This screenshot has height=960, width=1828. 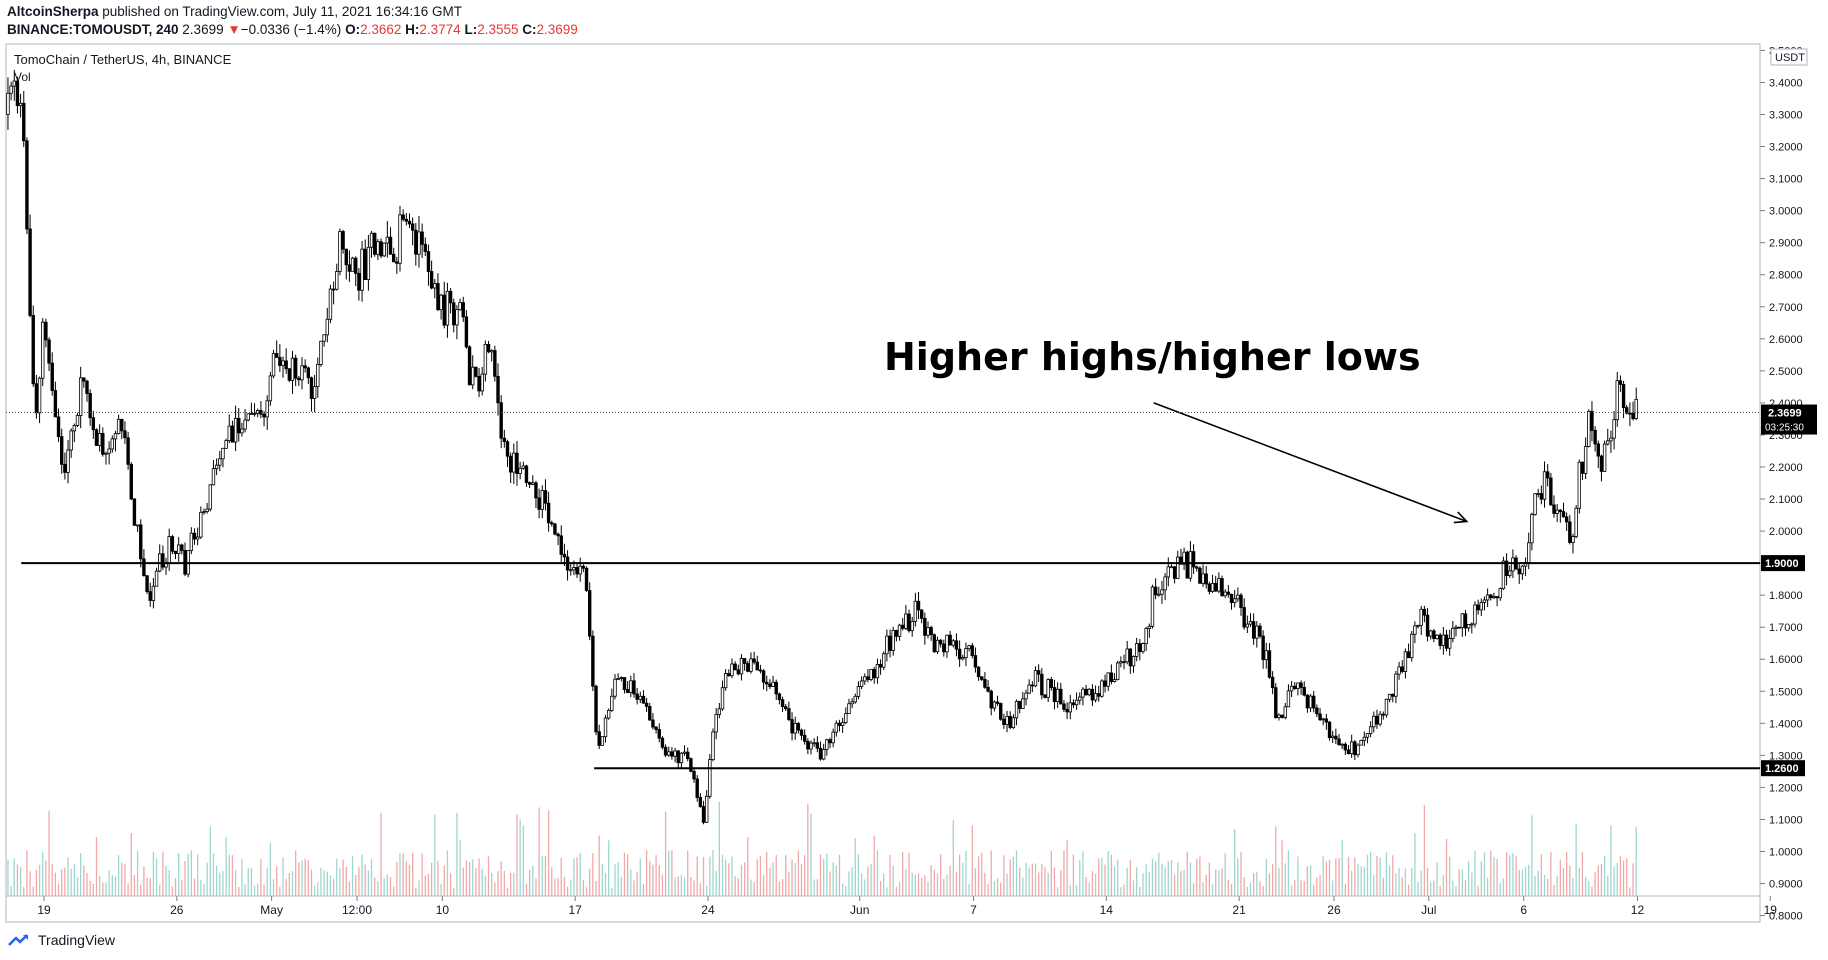 What do you see at coordinates (1786, 83) in the screenshot?
I see `y-tick-label: 3.4000` at bounding box center [1786, 83].